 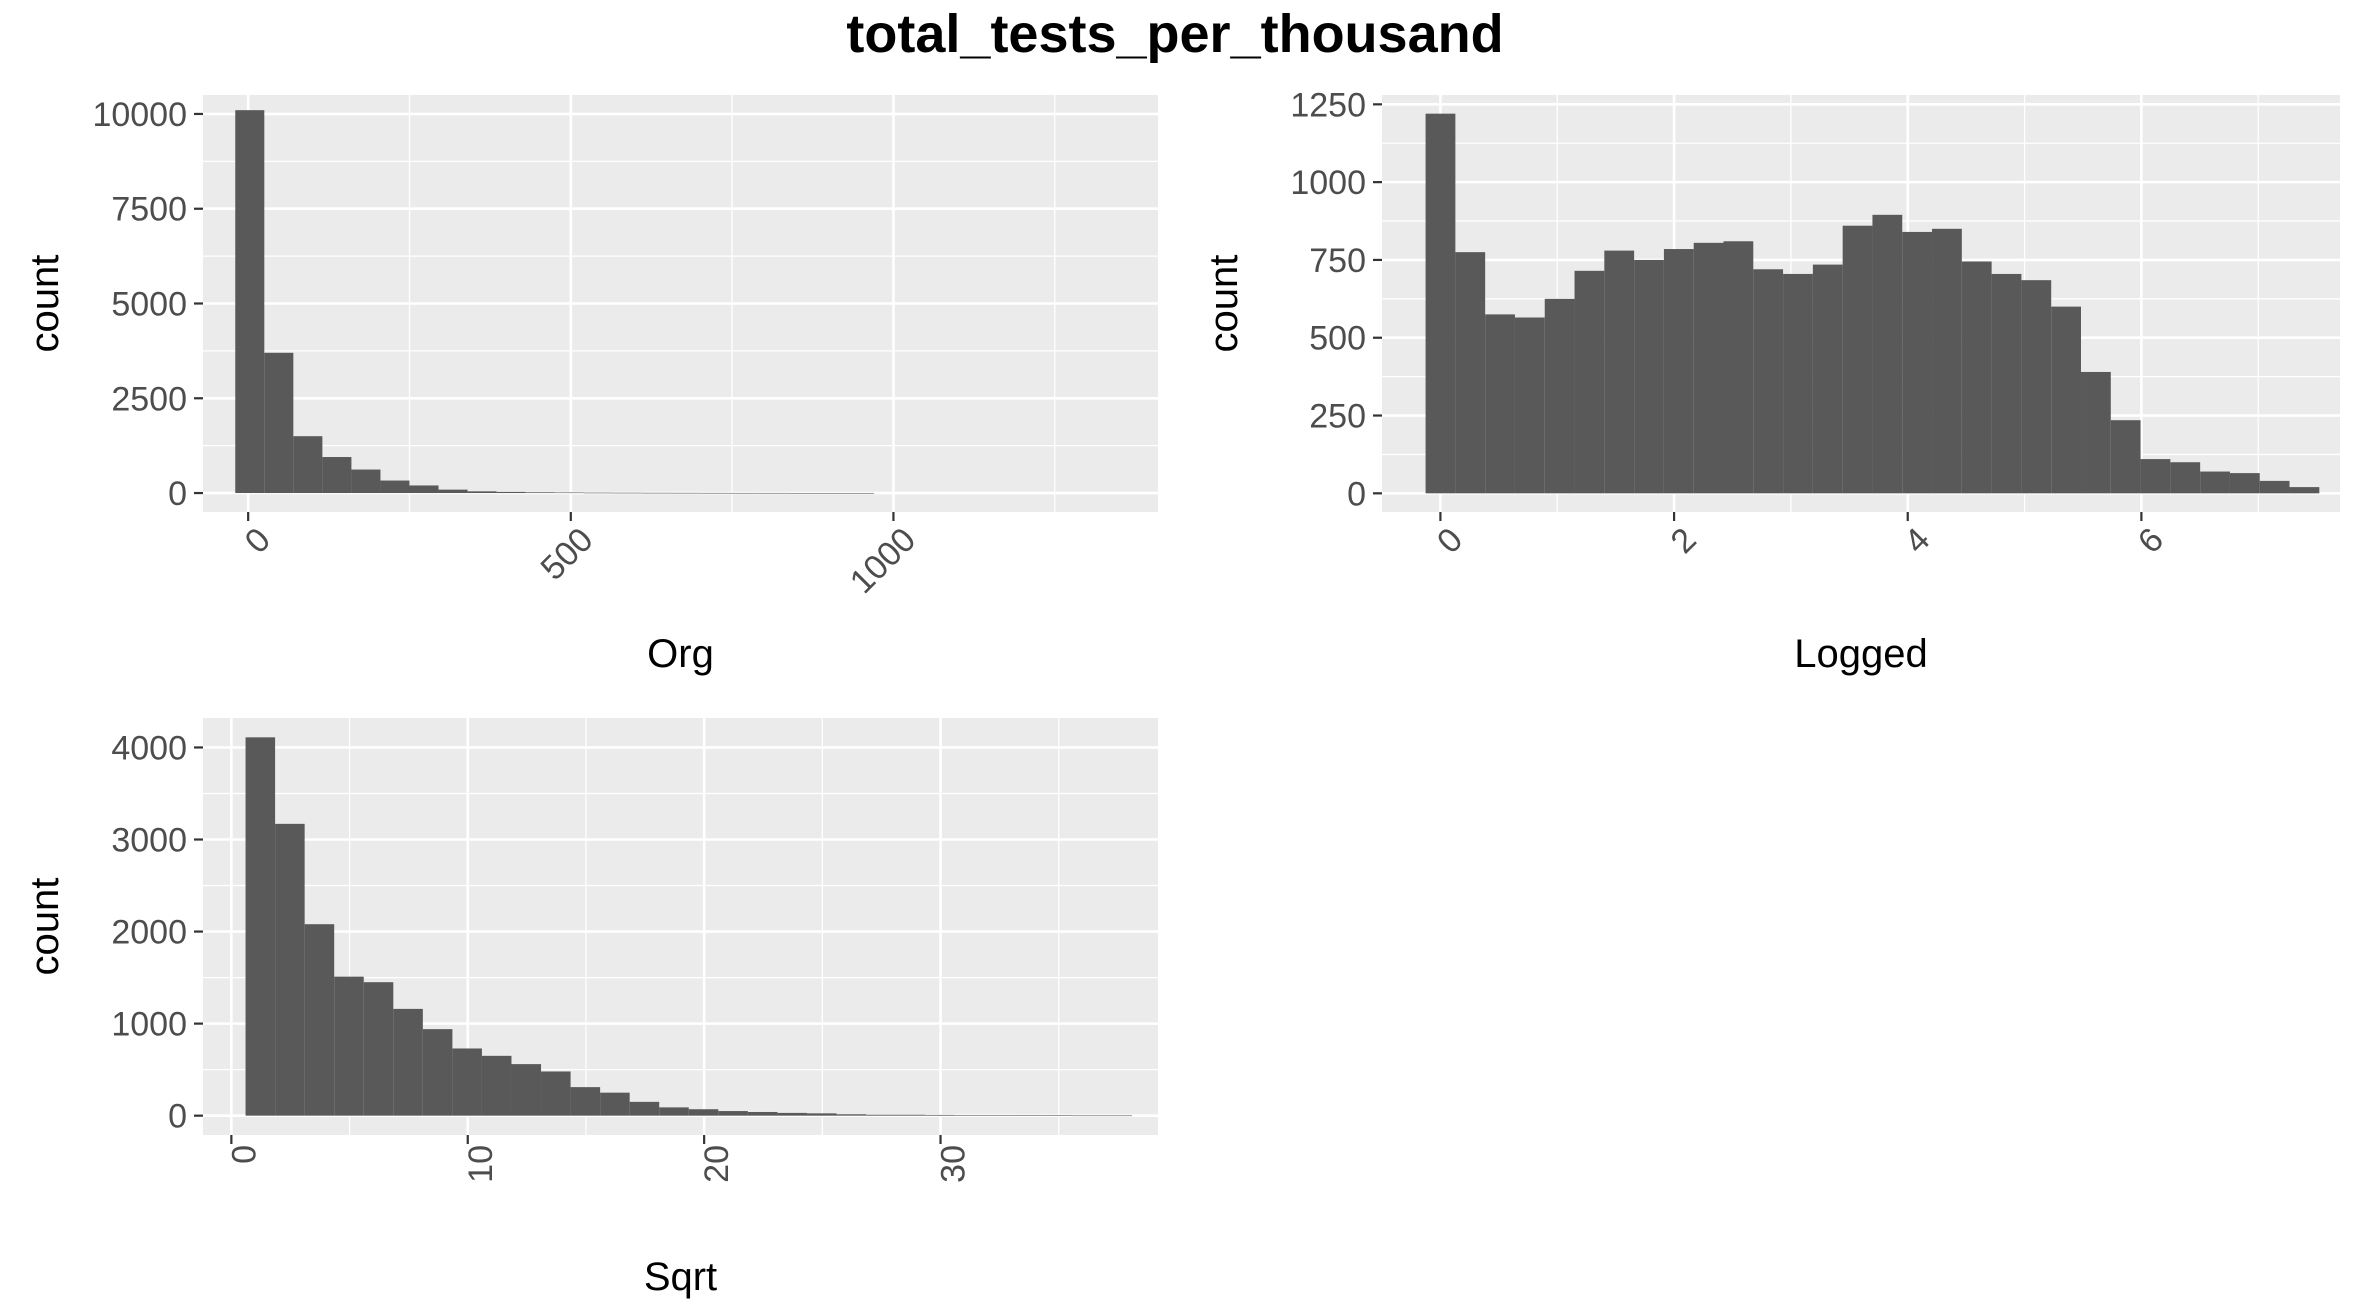 What do you see at coordinates (139, 115) in the screenshot?
I see `y-tick-label: 10000` at bounding box center [139, 115].